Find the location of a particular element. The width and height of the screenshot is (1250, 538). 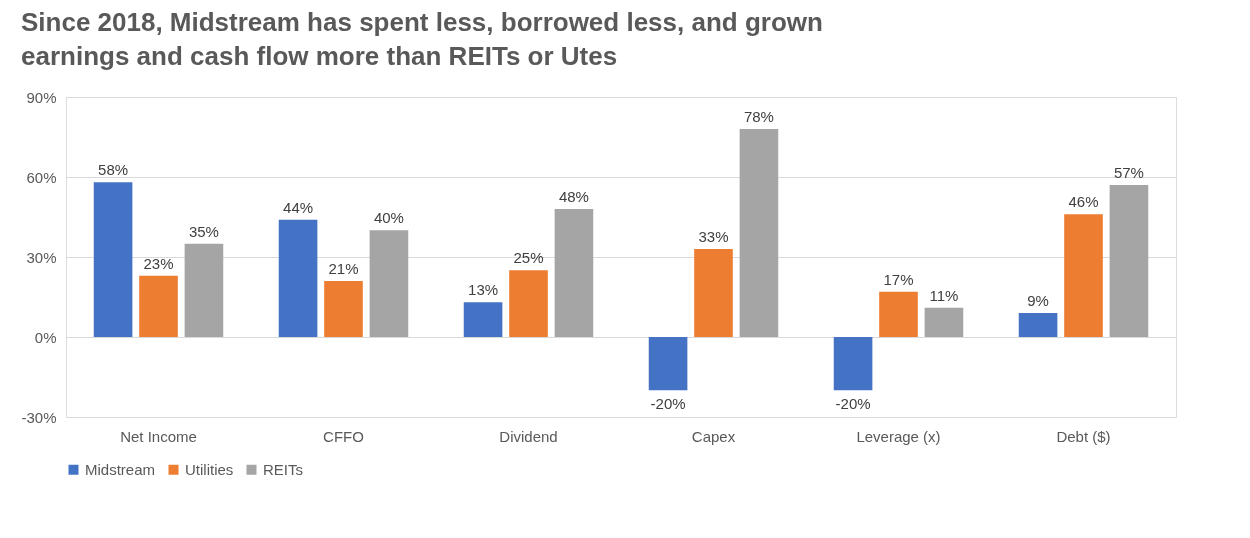

data-label: 78% is located at coordinates (758, 116).